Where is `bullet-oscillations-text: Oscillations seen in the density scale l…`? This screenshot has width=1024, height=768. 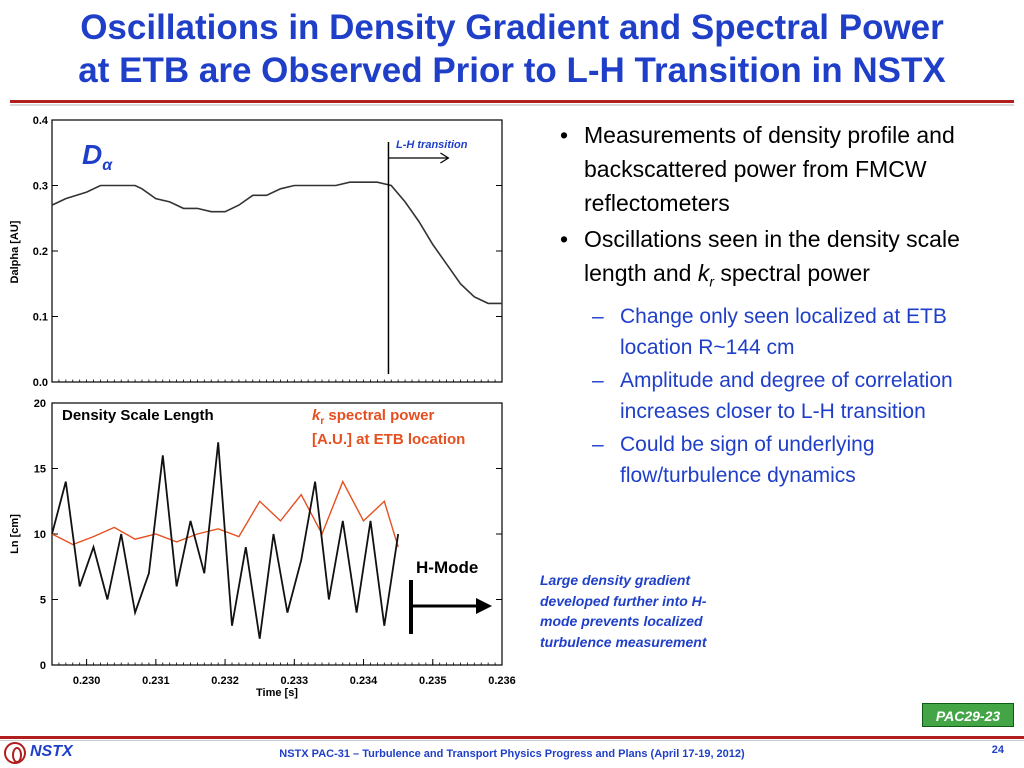 bullet-oscillations-text: Oscillations seen in the density scale l… is located at coordinates (772, 256).